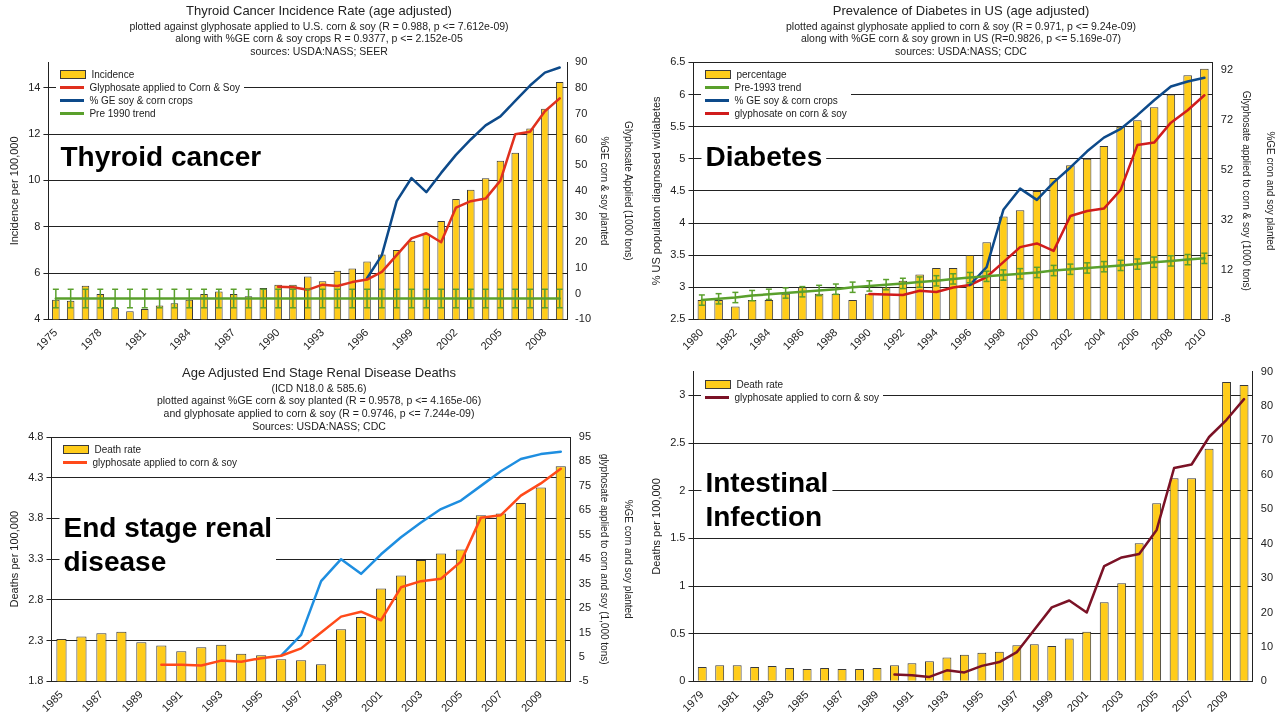  Describe the element at coordinates (34, 86) in the screenshot. I see `y-tick-label: 14` at that location.